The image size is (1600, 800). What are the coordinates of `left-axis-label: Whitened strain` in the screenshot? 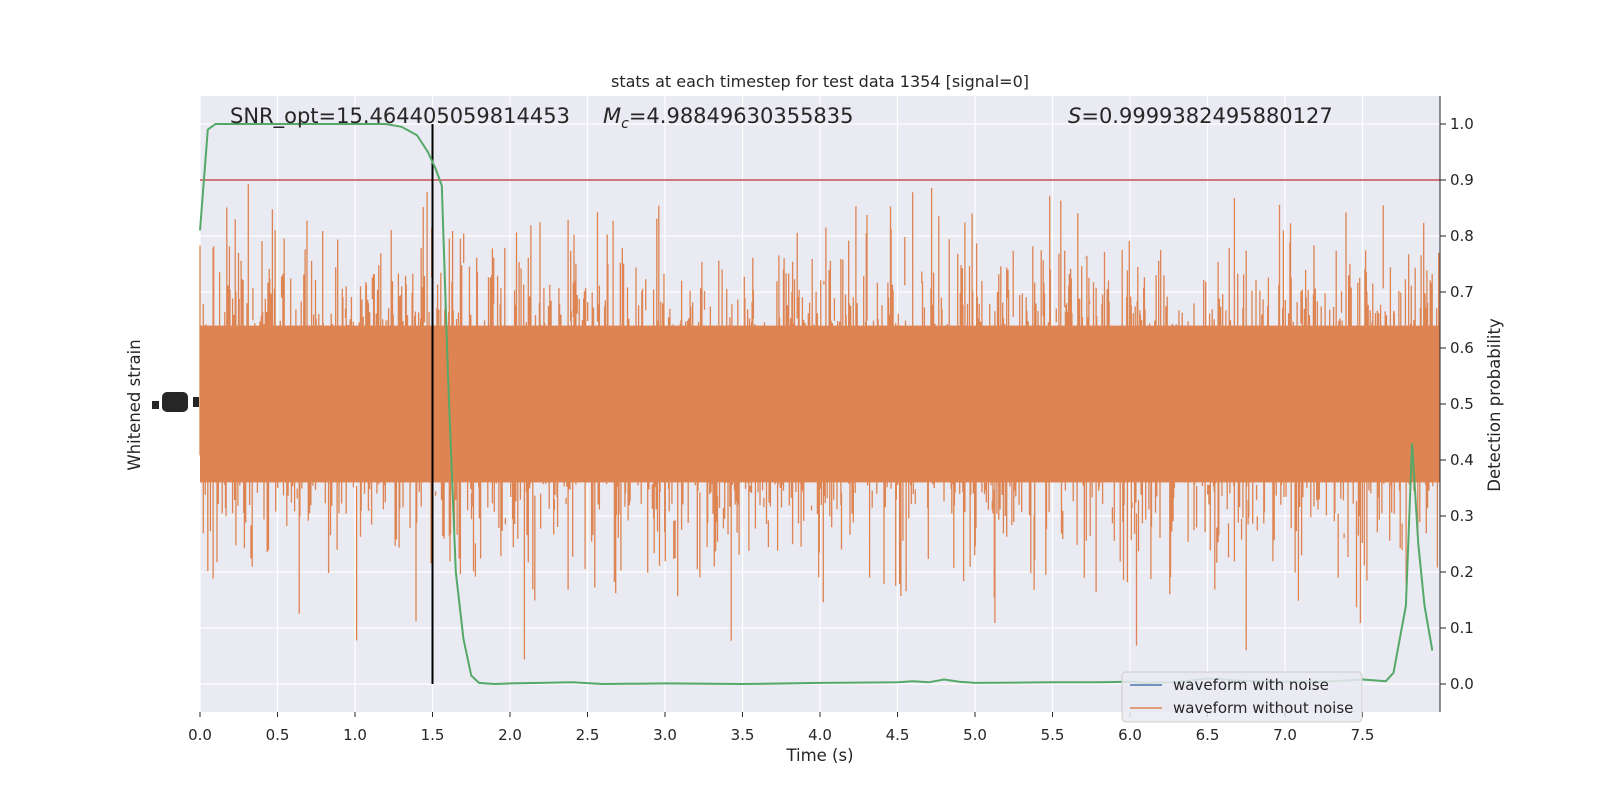 It's located at (134, 404).